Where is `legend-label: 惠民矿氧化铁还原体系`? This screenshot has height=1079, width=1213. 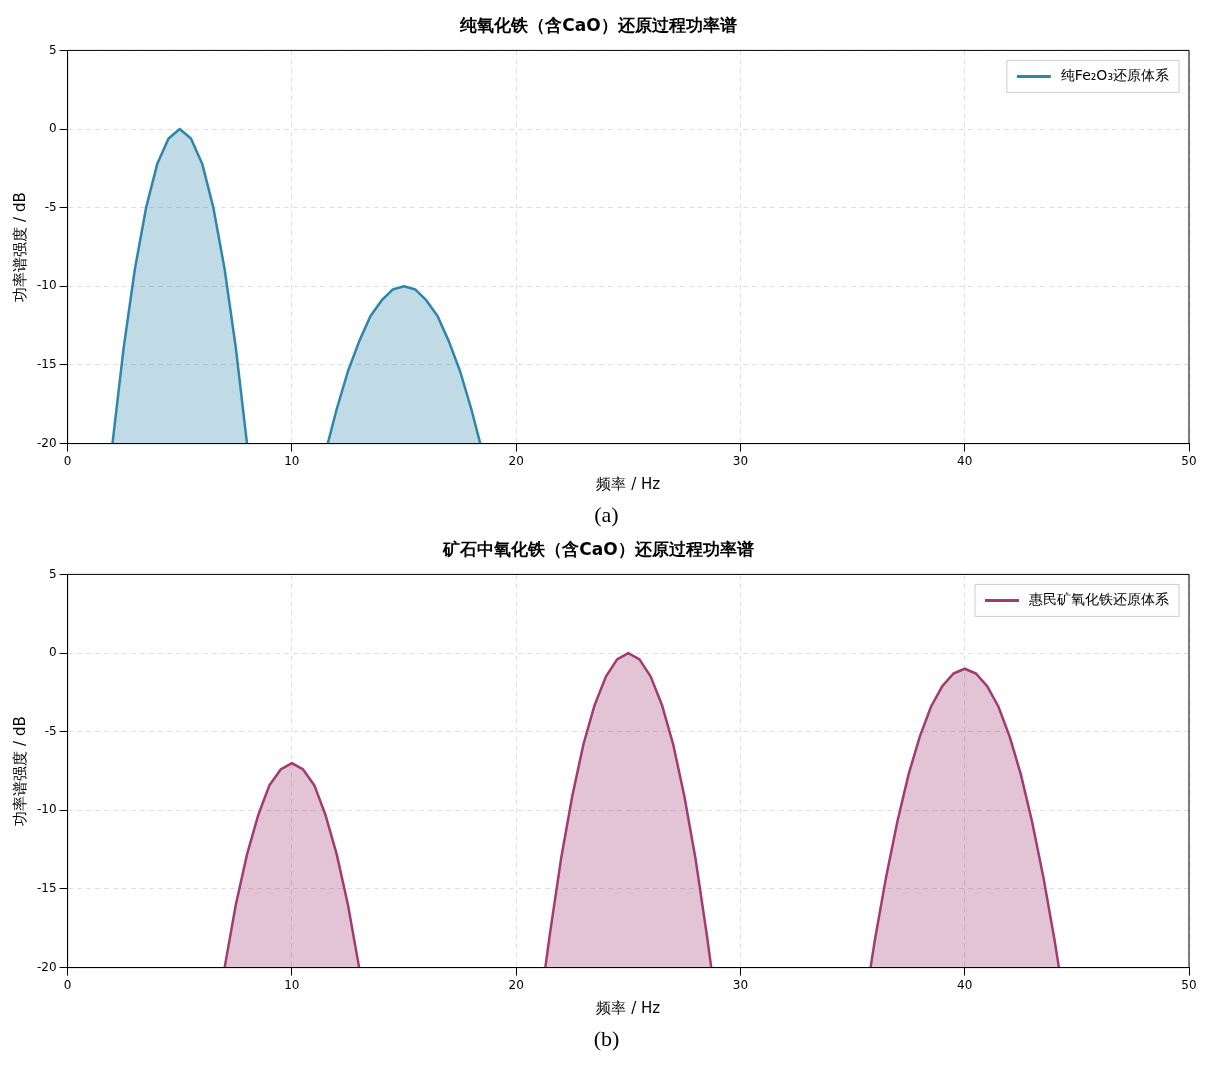 legend-label: 惠民矿氧化铁还原体系 is located at coordinates (1098, 599).